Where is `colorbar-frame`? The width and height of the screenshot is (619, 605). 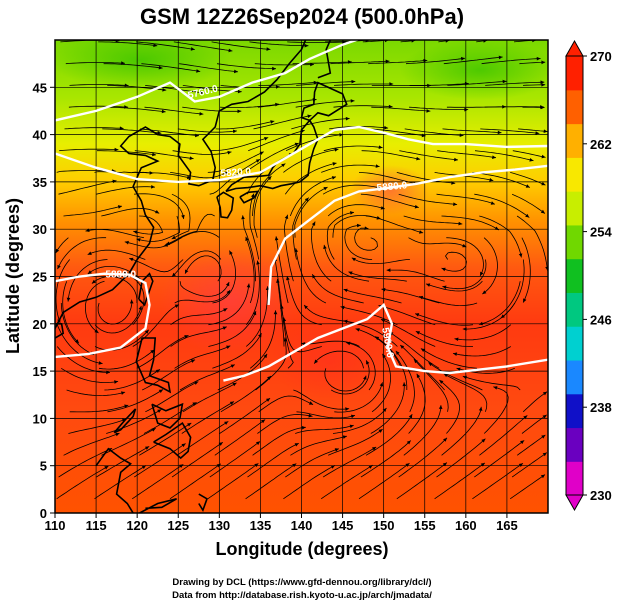 colorbar-frame is located at coordinates (574, 275).